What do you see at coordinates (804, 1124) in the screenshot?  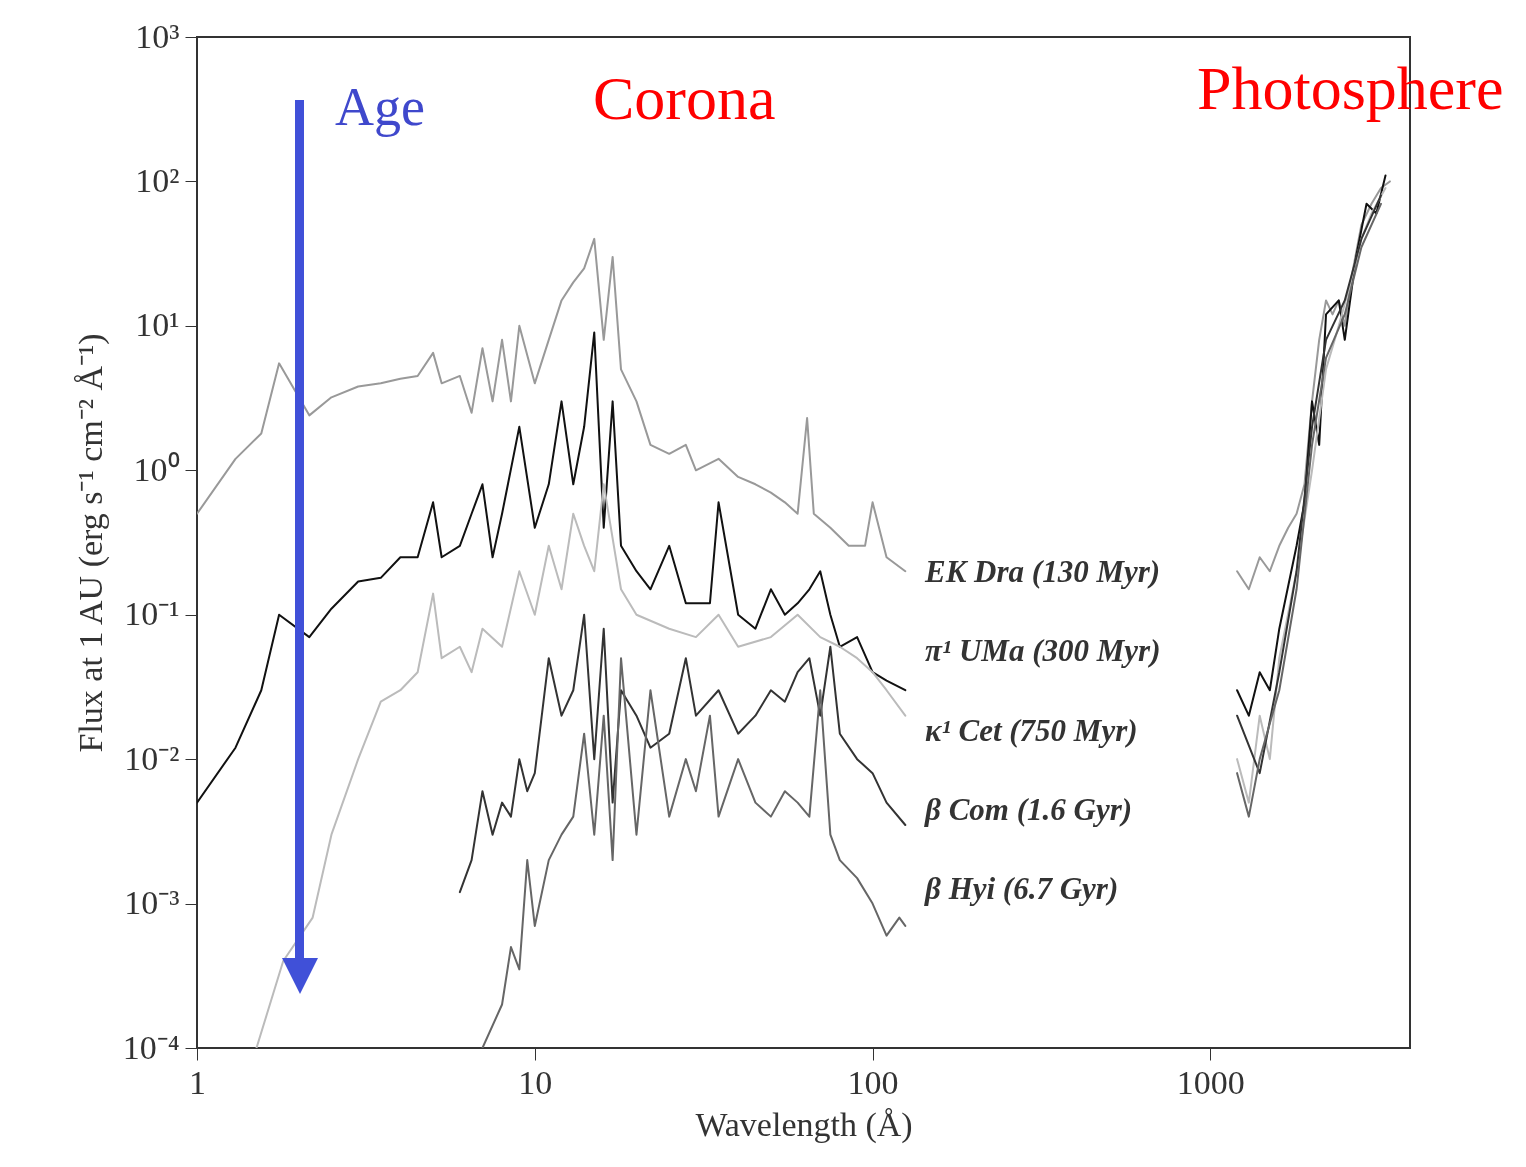 I see `x-axis-title: Wavelength (Å)` at bounding box center [804, 1124].